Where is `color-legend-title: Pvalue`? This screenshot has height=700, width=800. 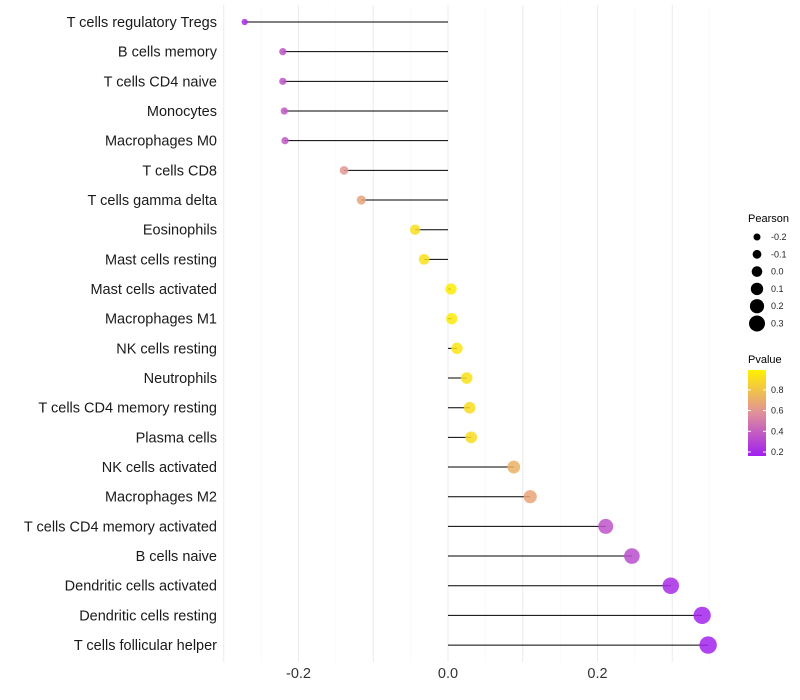
color-legend-title: Pvalue is located at coordinates (765, 360).